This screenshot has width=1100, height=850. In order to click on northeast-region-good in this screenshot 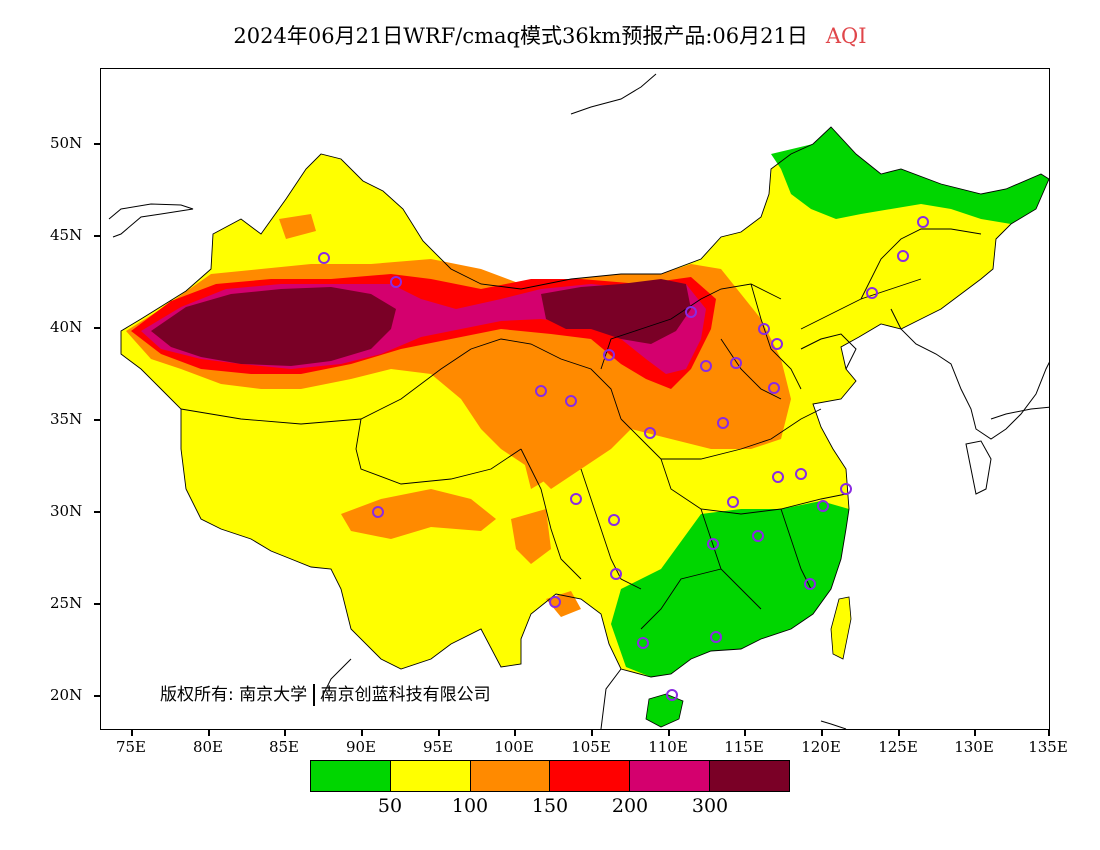, I will do `click(910, 175)`.